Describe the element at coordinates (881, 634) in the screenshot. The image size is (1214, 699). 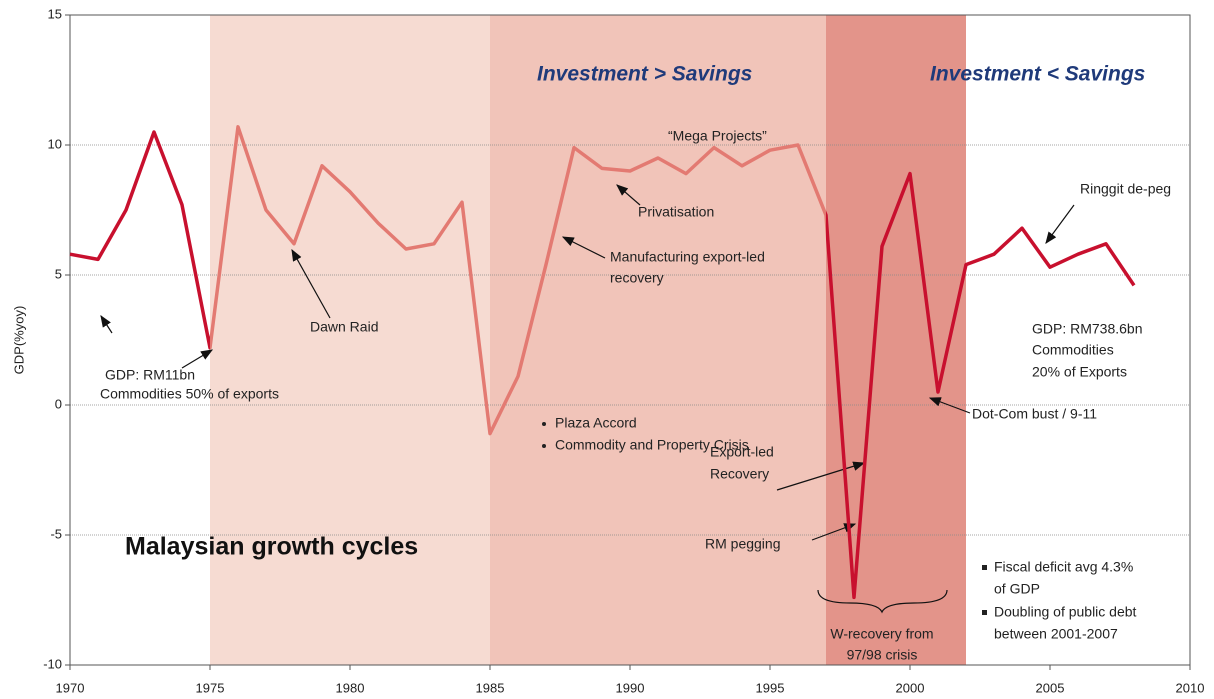
I see `annotation: W-recovery from` at that location.